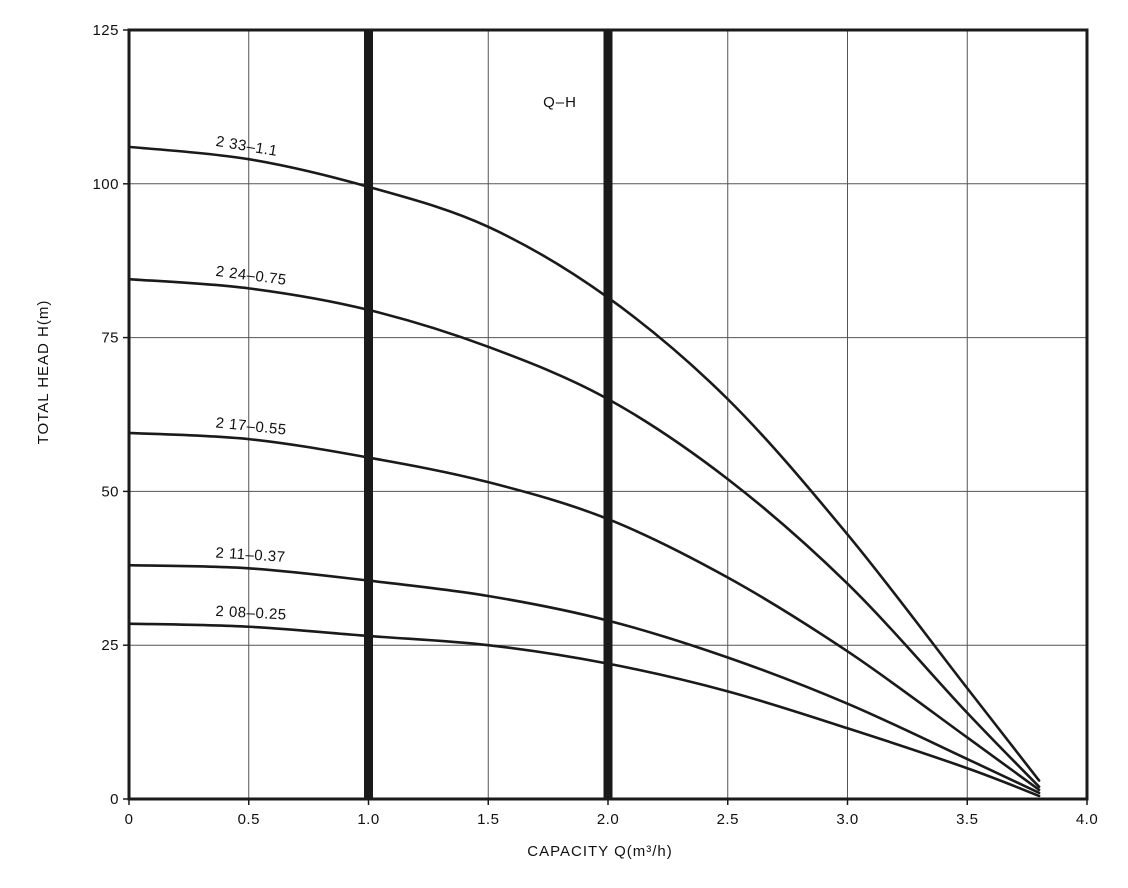 This screenshot has width=1128, height=888. Describe the element at coordinates (251, 426) in the screenshot. I see `series-label: 2 17–0.55` at that location.